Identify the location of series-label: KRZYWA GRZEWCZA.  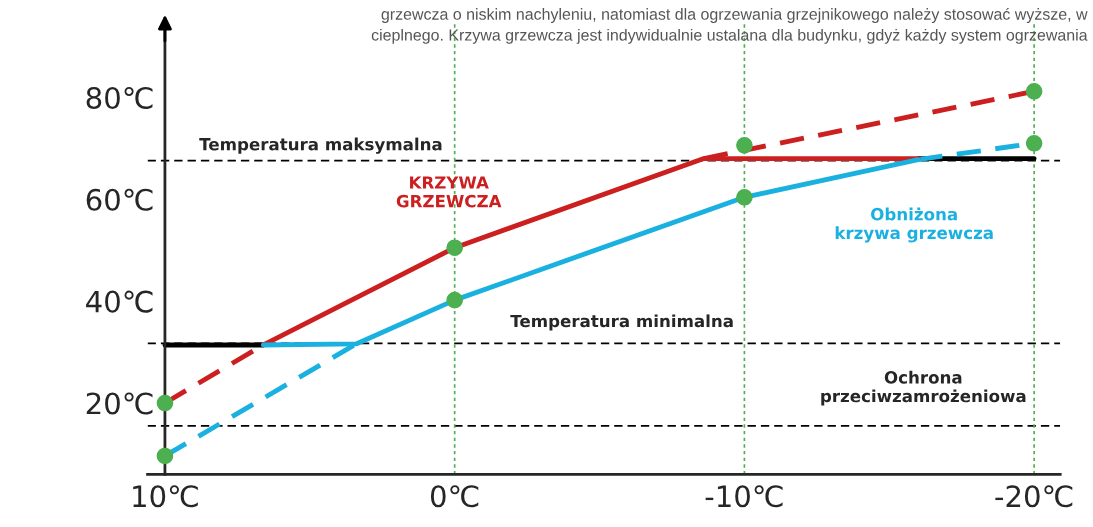
(449, 192).